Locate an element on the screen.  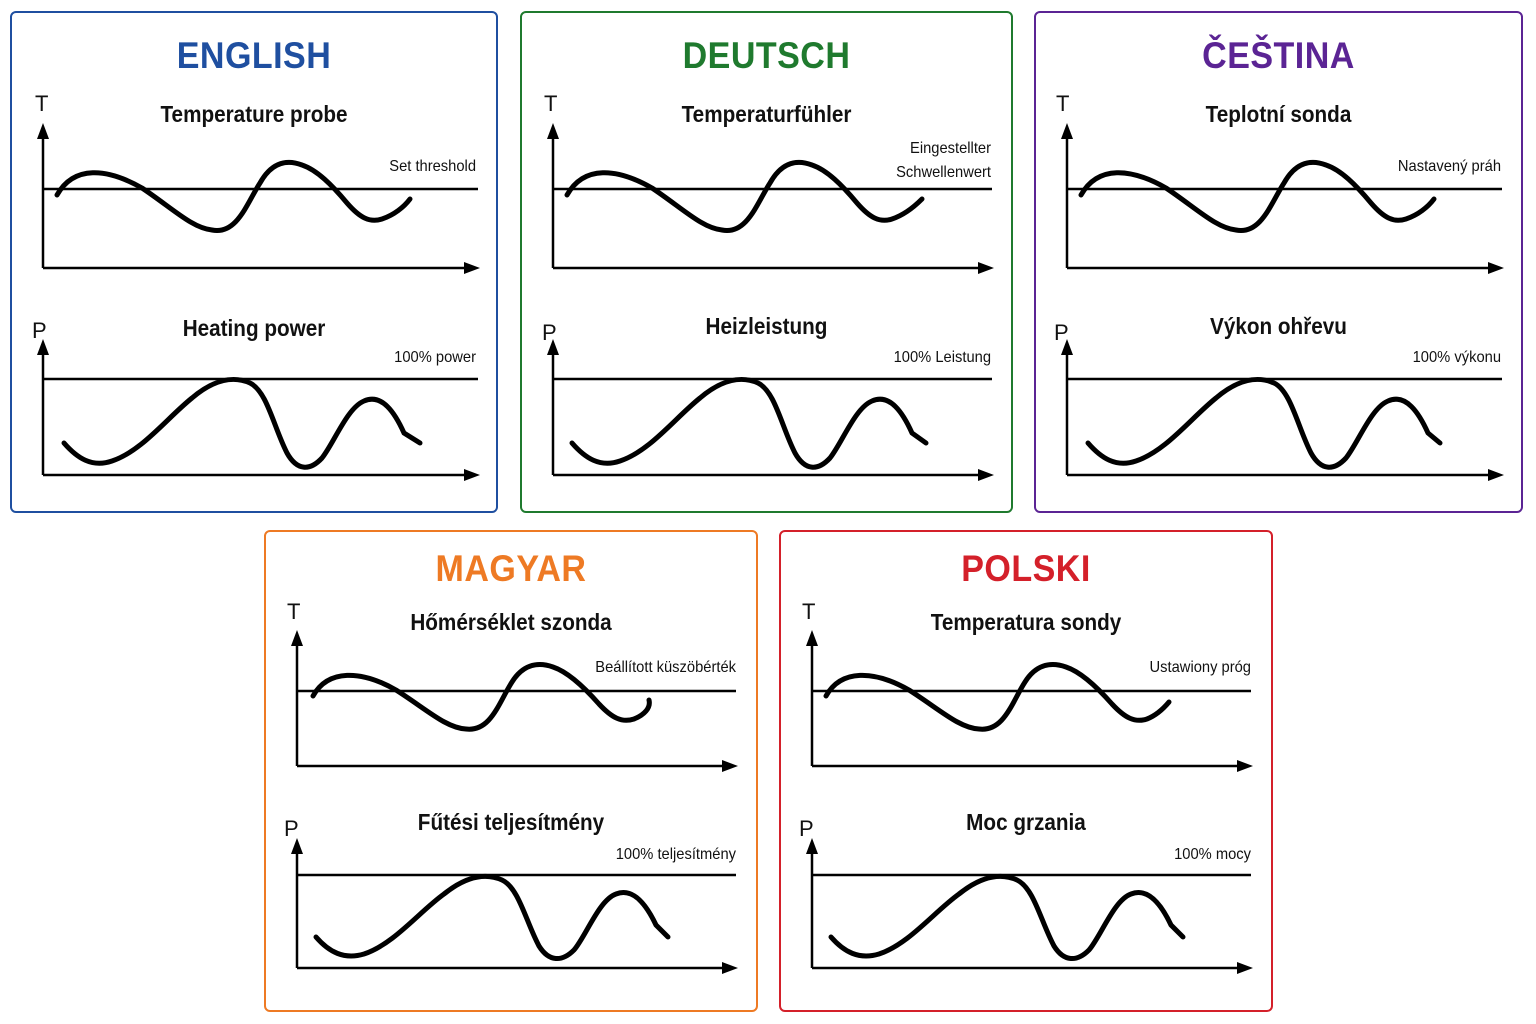
language-title: POLSKI is located at coordinates (1026, 568).